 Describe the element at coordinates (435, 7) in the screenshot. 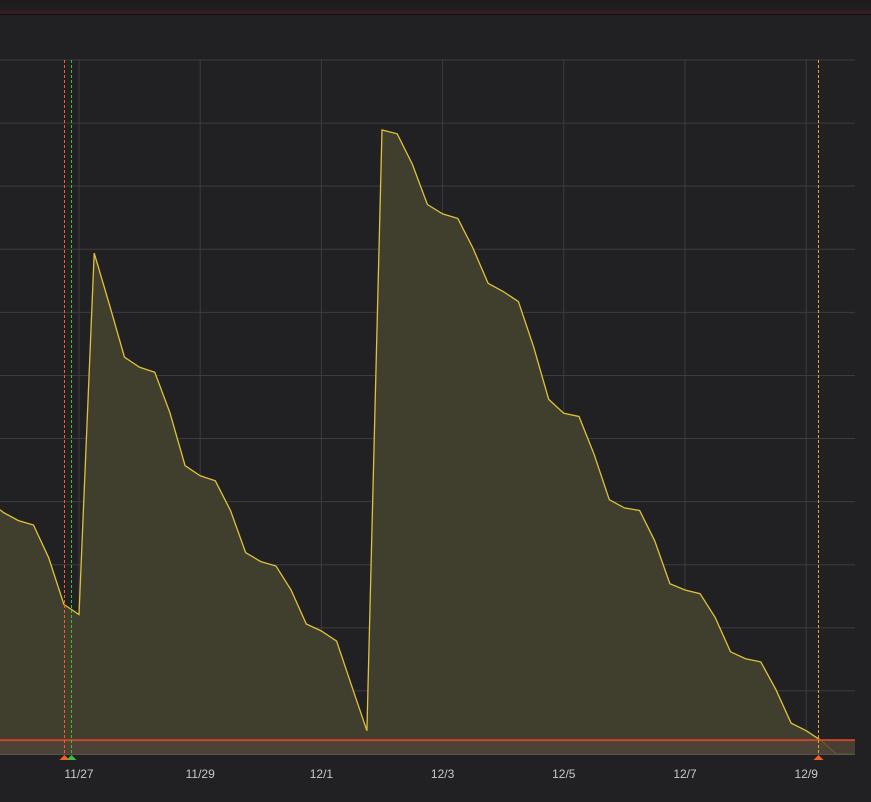

I see `panel-header-bar` at that location.